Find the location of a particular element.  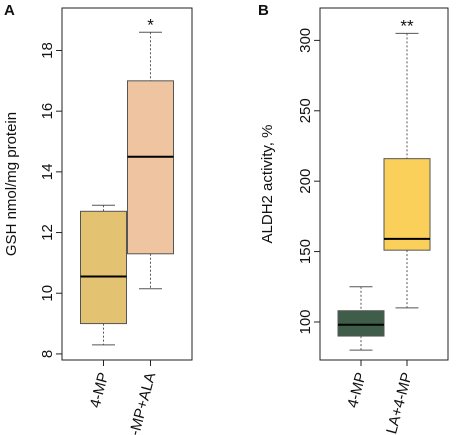

panel-a-y-axis-title: GSH nmol/mg protein is located at coordinates (11, 184).